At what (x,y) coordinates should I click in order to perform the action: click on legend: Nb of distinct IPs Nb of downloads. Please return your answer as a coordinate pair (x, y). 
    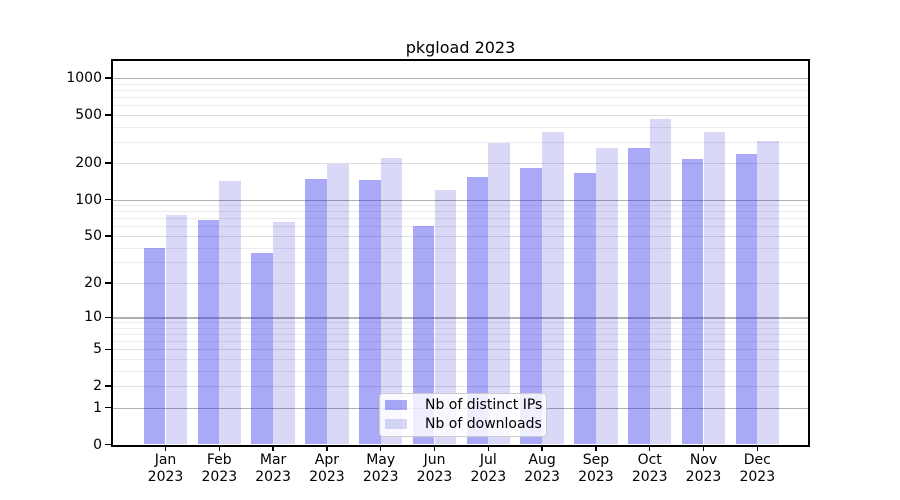
    Looking at the image, I should click on (463, 414).